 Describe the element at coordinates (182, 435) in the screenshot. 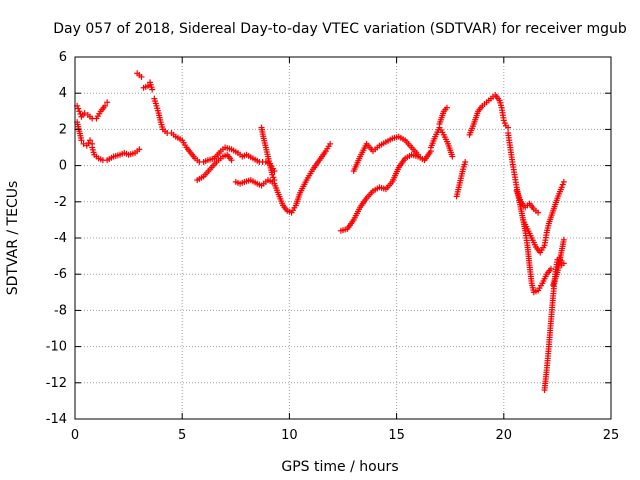

I see `x-tick-label: 5` at that location.